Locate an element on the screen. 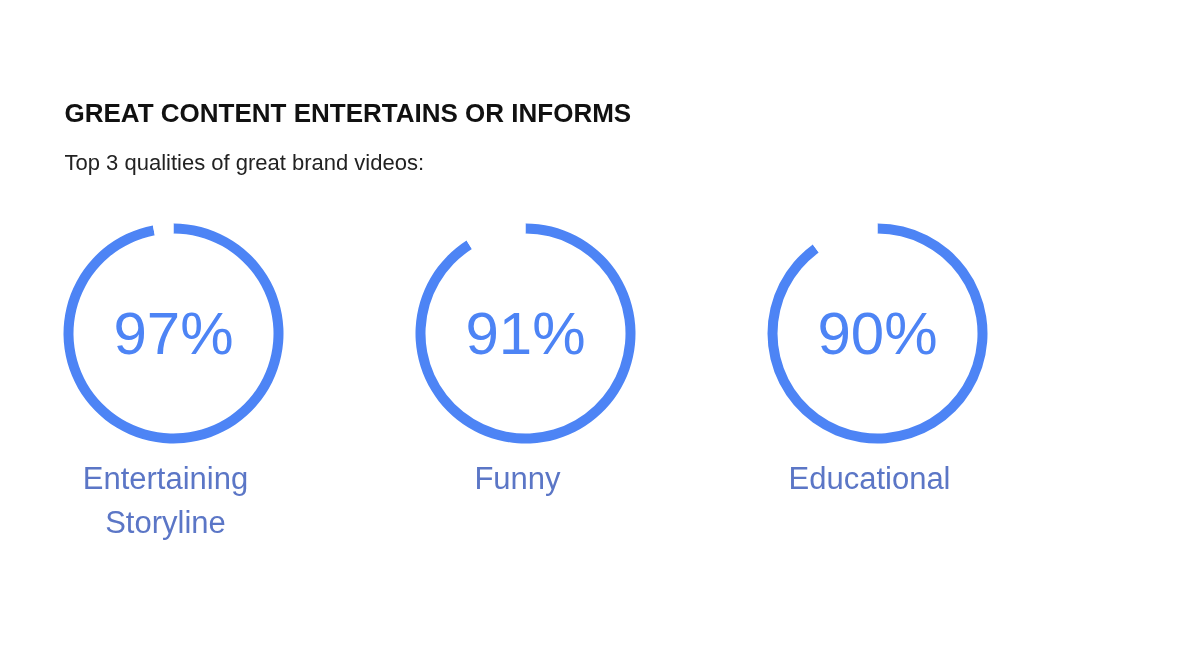 The image size is (1198, 652). slice-label: Educational is located at coordinates (869, 478).